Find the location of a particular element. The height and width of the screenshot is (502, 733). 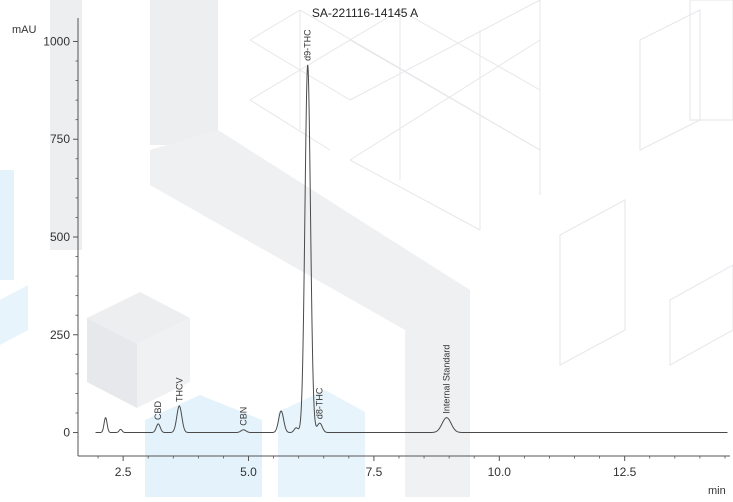

watermark-blue-triangle-left is located at coordinates (14, 315).